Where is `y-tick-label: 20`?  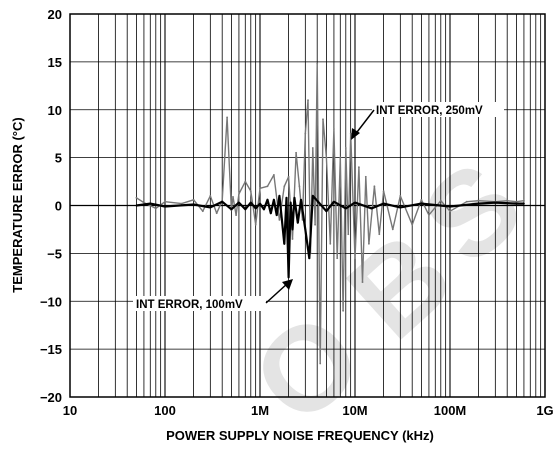 y-tick-label: 20 is located at coordinates (55, 14).